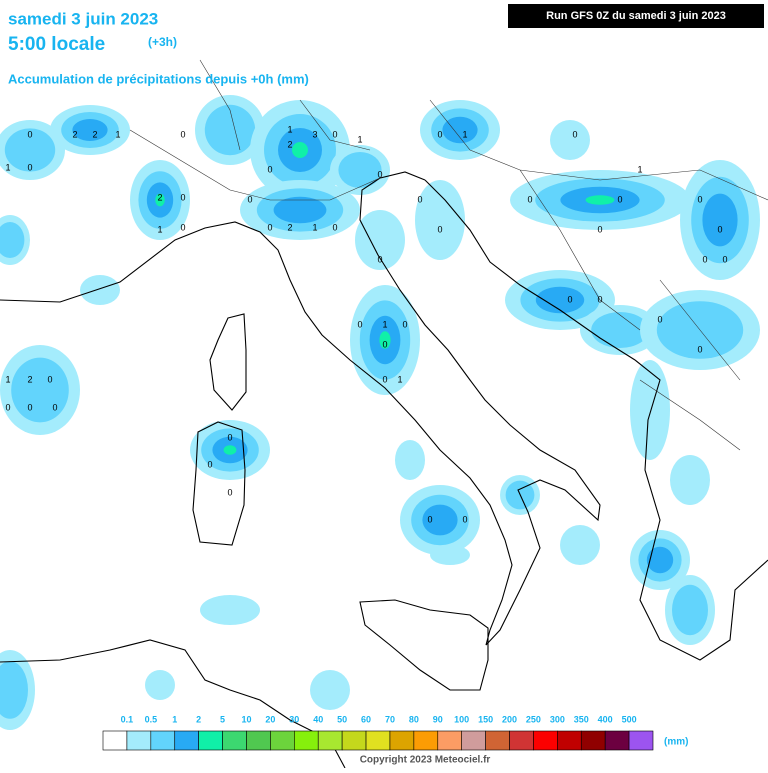  Describe the element at coordinates (219, 483) in the screenshot. I see `sardinia` at that location.